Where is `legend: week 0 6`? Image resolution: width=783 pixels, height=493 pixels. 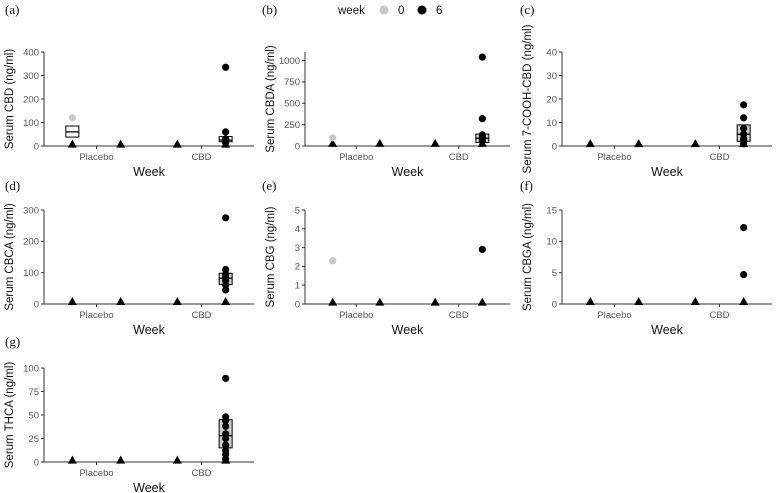 legend: week 0 6 is located at coordinates (389, 11).